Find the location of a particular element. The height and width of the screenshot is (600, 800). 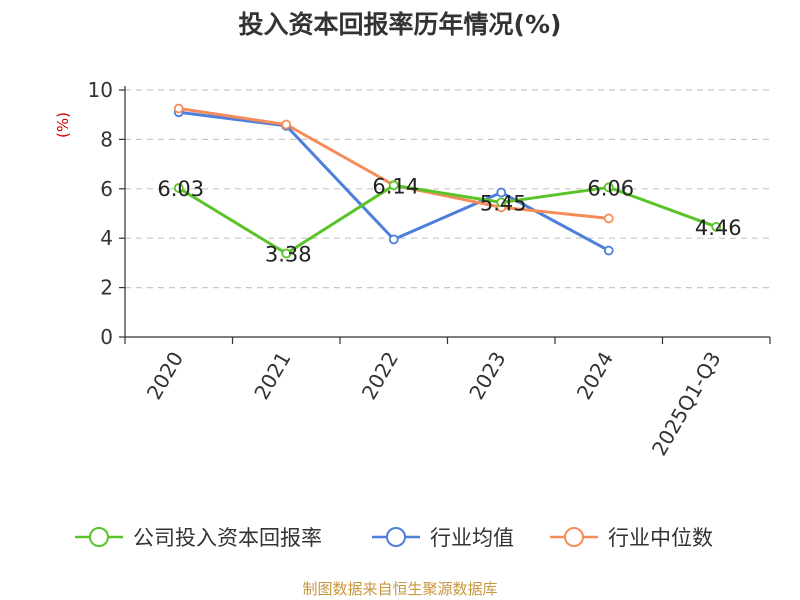

series-2-point-2020 is located at coordinates (178, 108).